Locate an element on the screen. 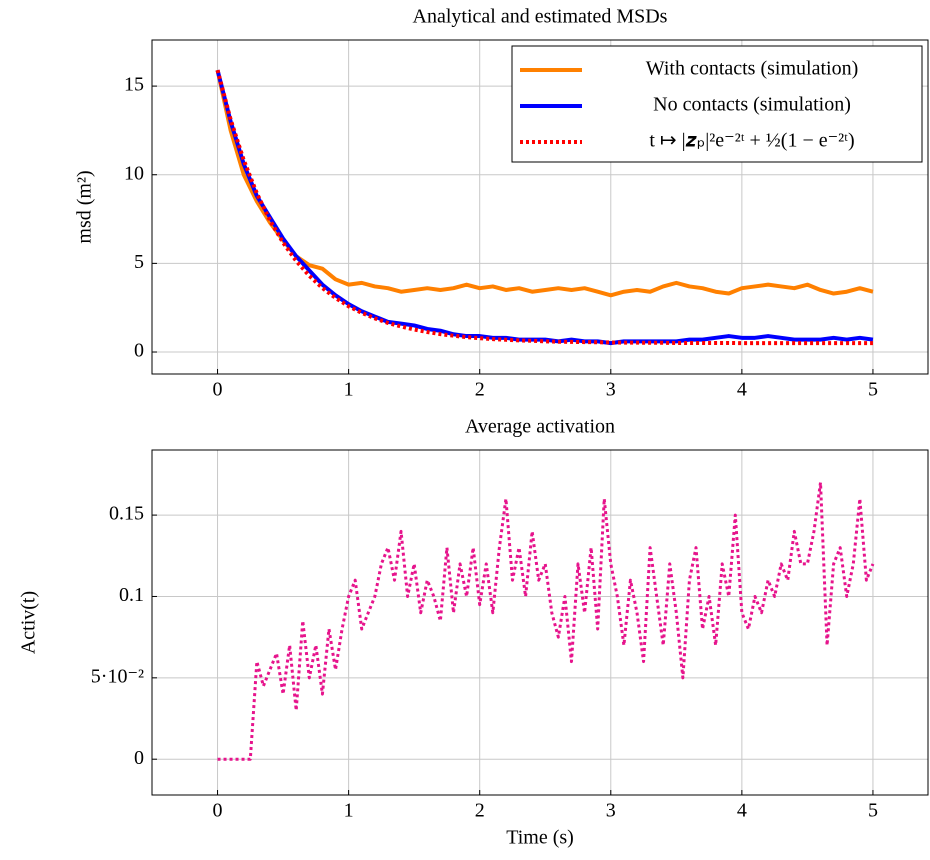  y-tick-label: 10 is located at coordinates (134, 173).